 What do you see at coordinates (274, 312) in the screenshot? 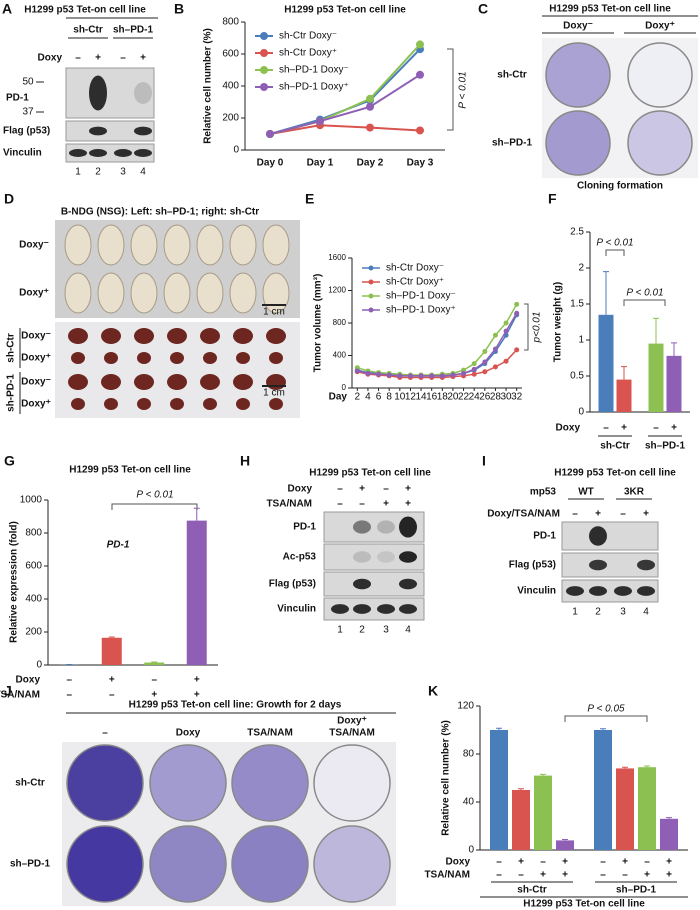
I see `scale-label: 1 cm` at bounding box center [274, 312].